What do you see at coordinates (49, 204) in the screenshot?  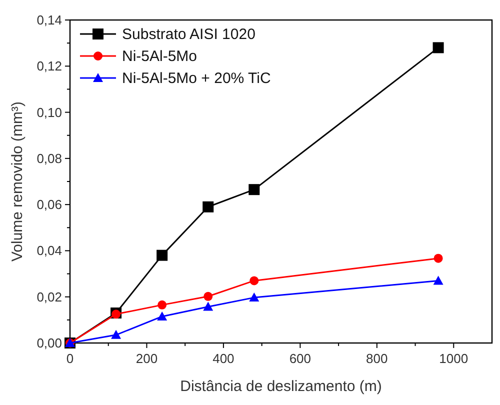 I see `y-tick-label: 0,06` at bounding box center [49, 204].